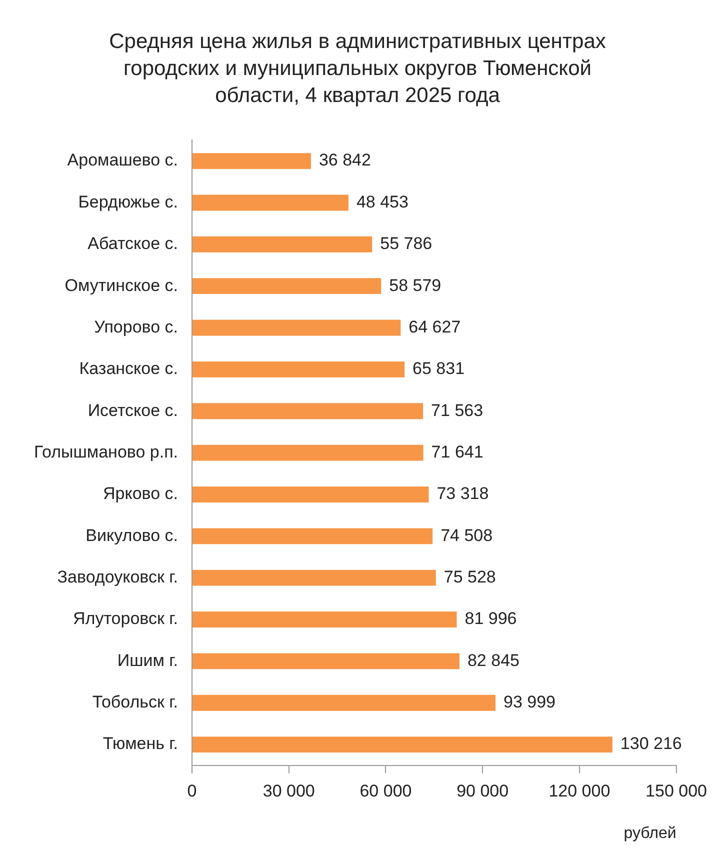 Image resolution: width=715 pixels, height=851 pixels. Describe the element at coordinates (117, 577) in the screenshot. I see `y-tick-label: Заводоуковск г.` at that location.